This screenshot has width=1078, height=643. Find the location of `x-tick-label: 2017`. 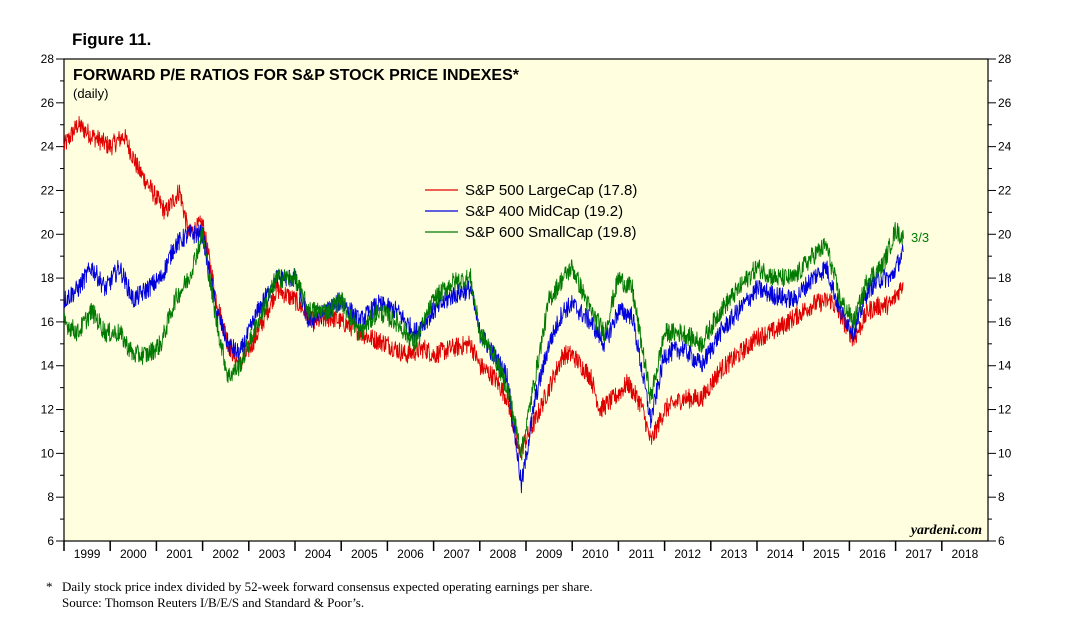

x-tick-label: 2017 is located at coordinates (918, 554).